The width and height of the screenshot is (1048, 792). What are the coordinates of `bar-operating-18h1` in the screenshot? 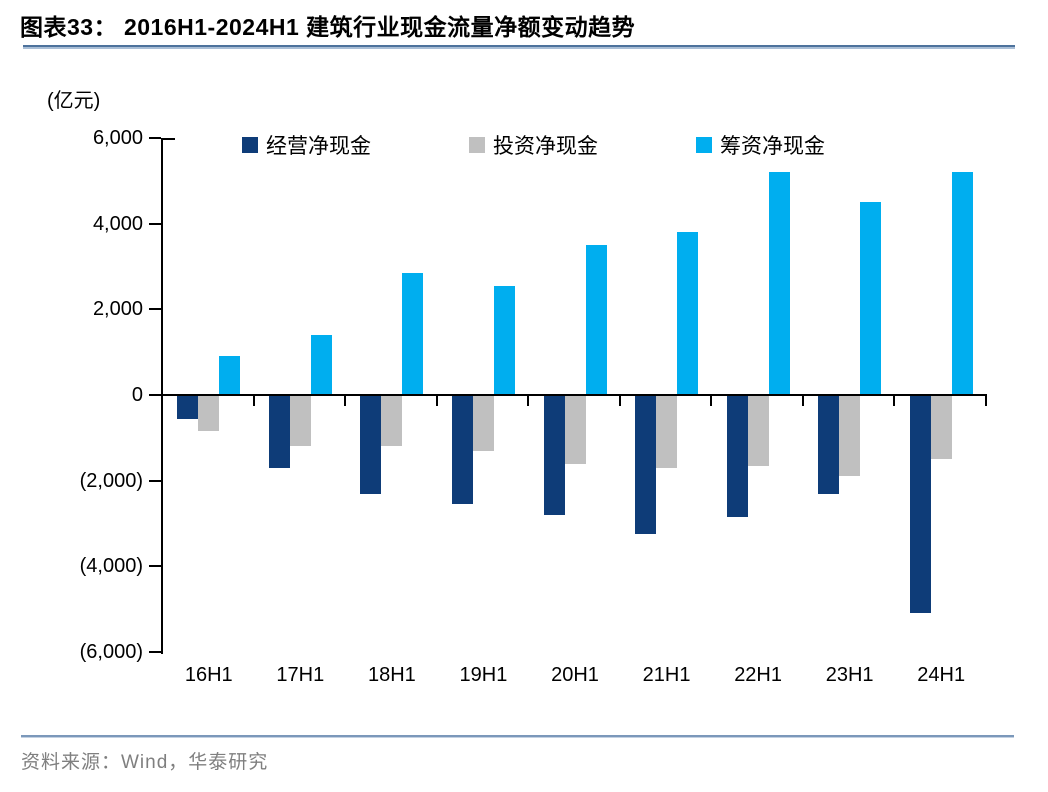 It's located at (371, 444).